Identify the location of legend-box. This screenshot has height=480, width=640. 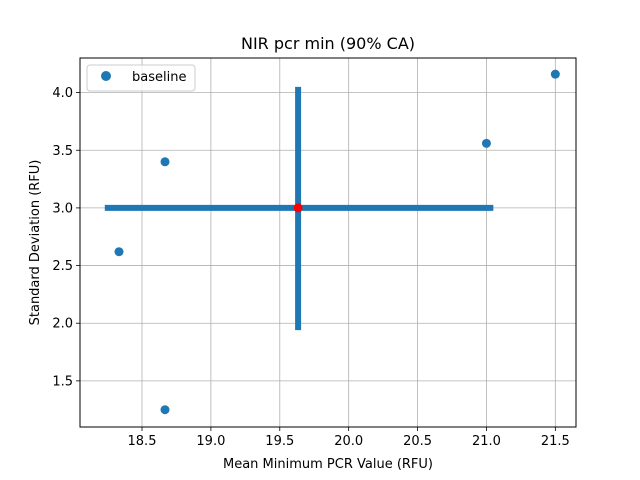
(141, 78).